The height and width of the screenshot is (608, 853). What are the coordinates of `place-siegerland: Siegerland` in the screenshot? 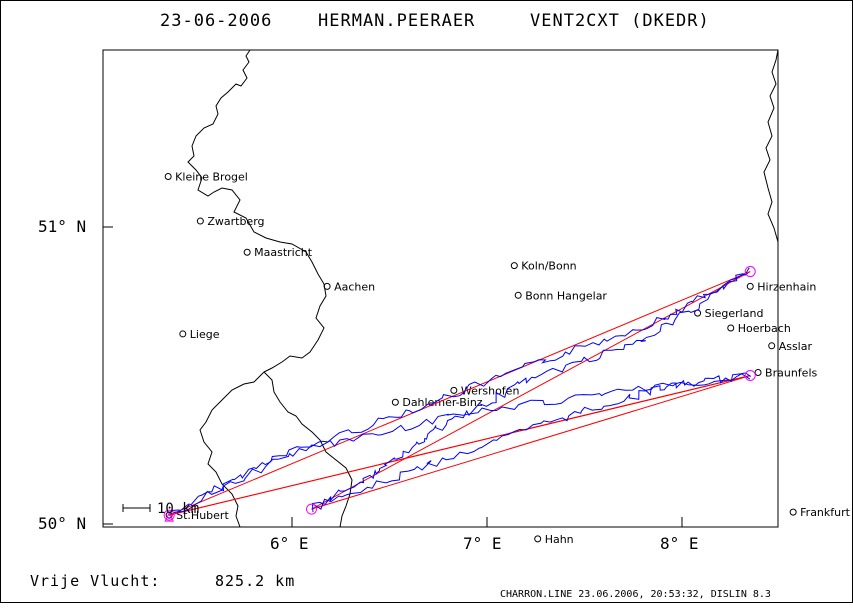 It's located at (729, 313).